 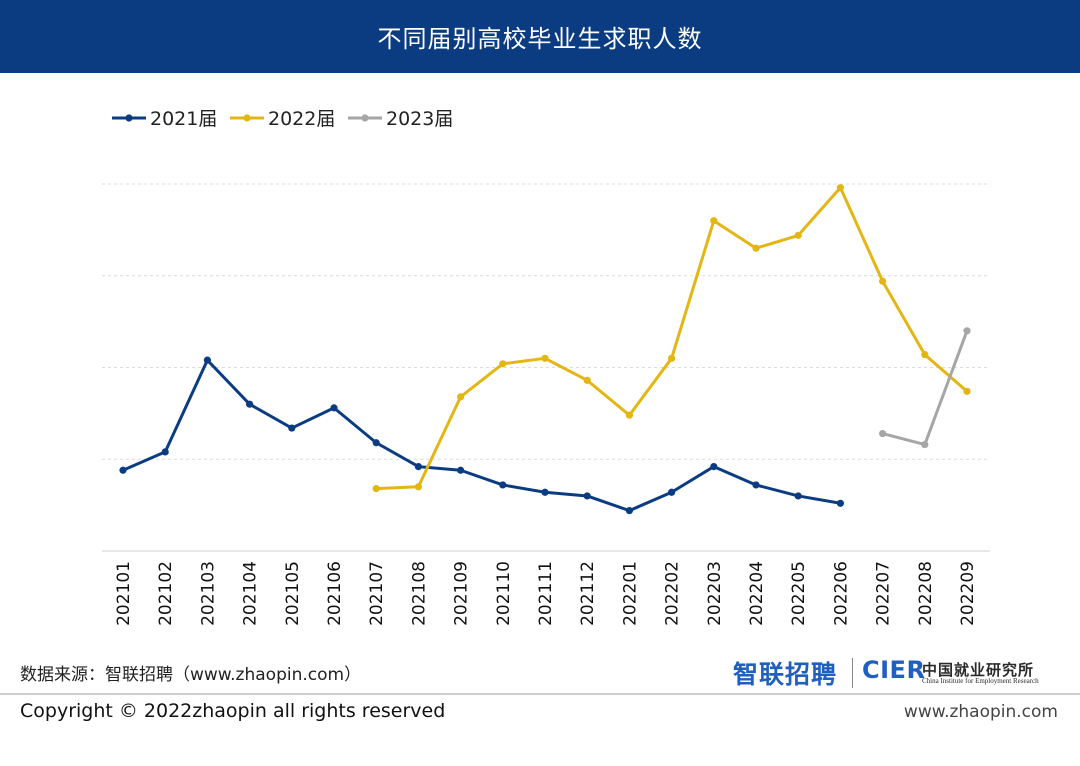 I want to click on x-tick-label: 202206, so click(x=841, y=593).